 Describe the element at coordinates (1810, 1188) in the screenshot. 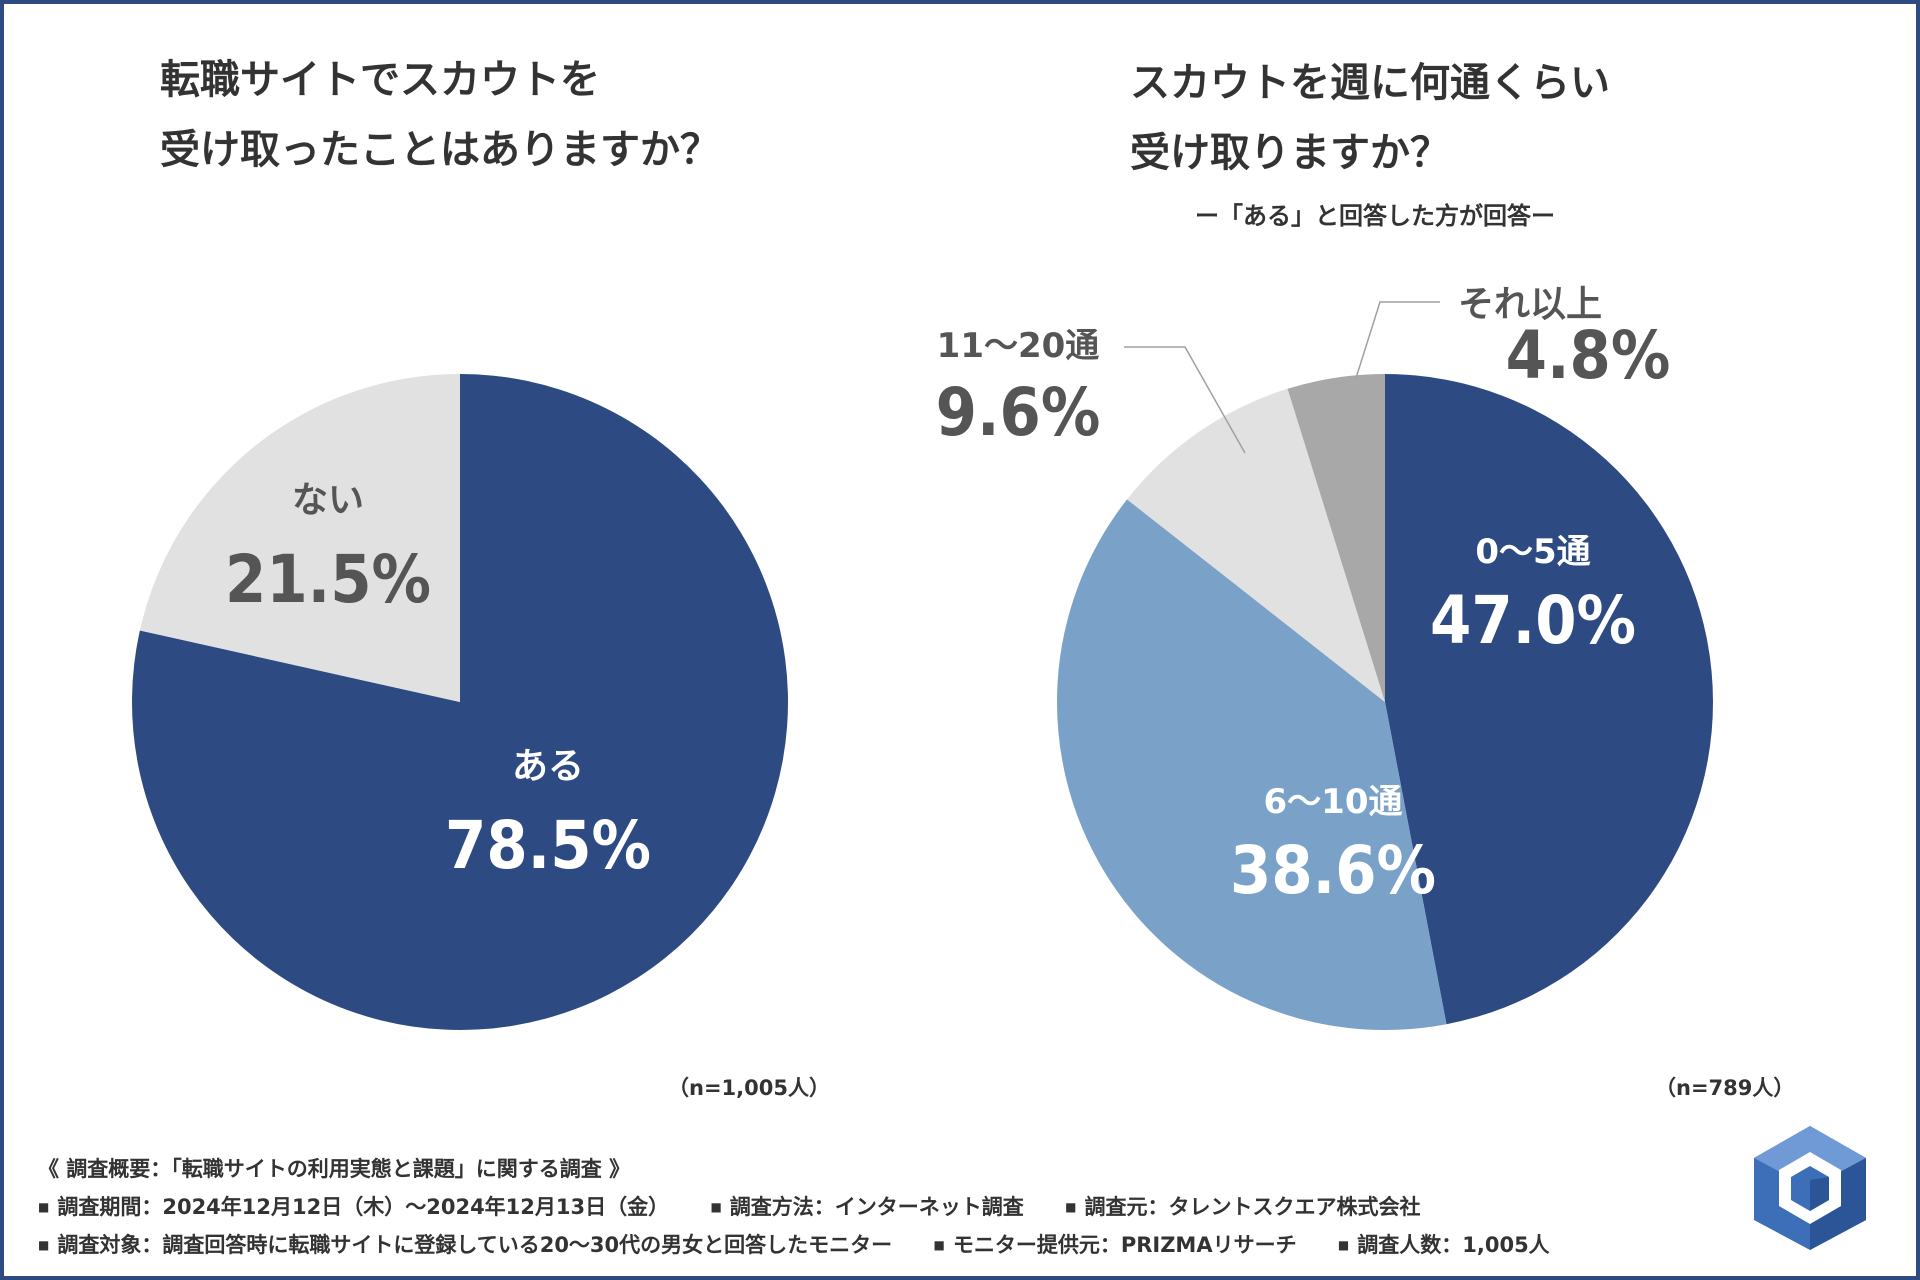

I see `company-logo-icon` at that location.